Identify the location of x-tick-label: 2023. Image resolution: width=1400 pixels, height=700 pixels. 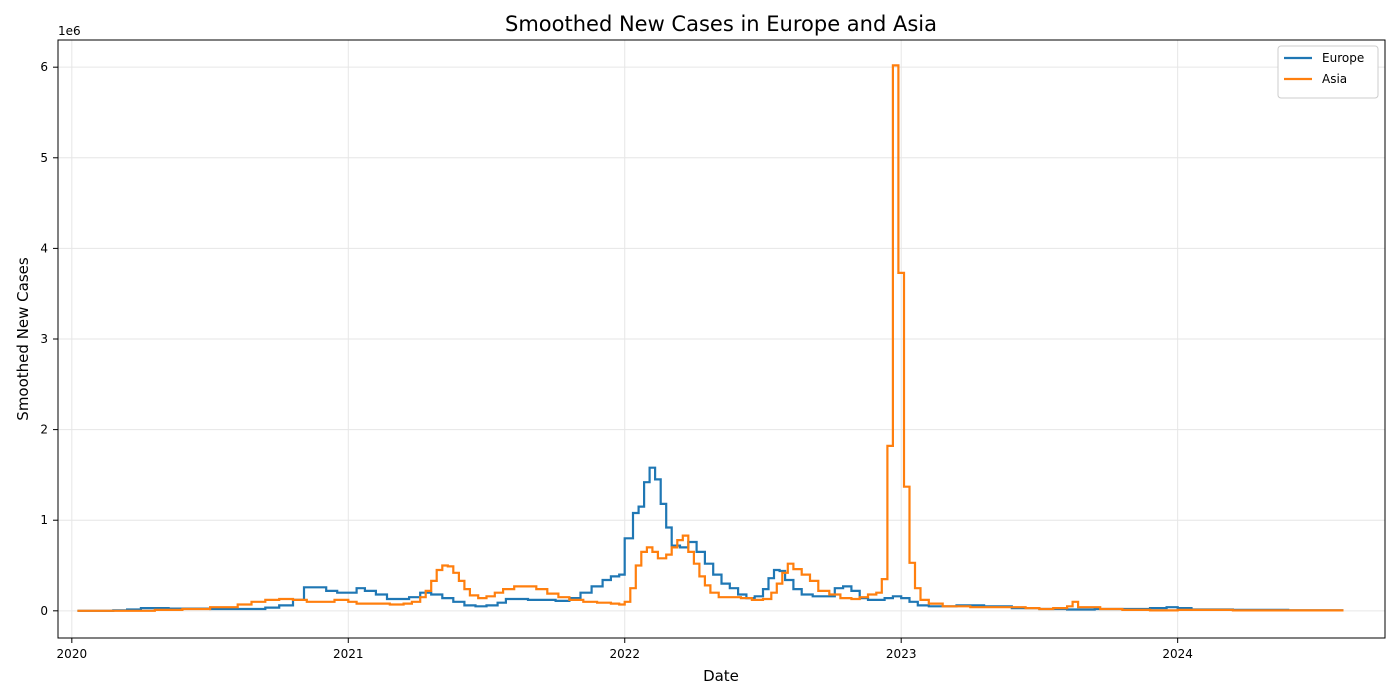
(901, 654).